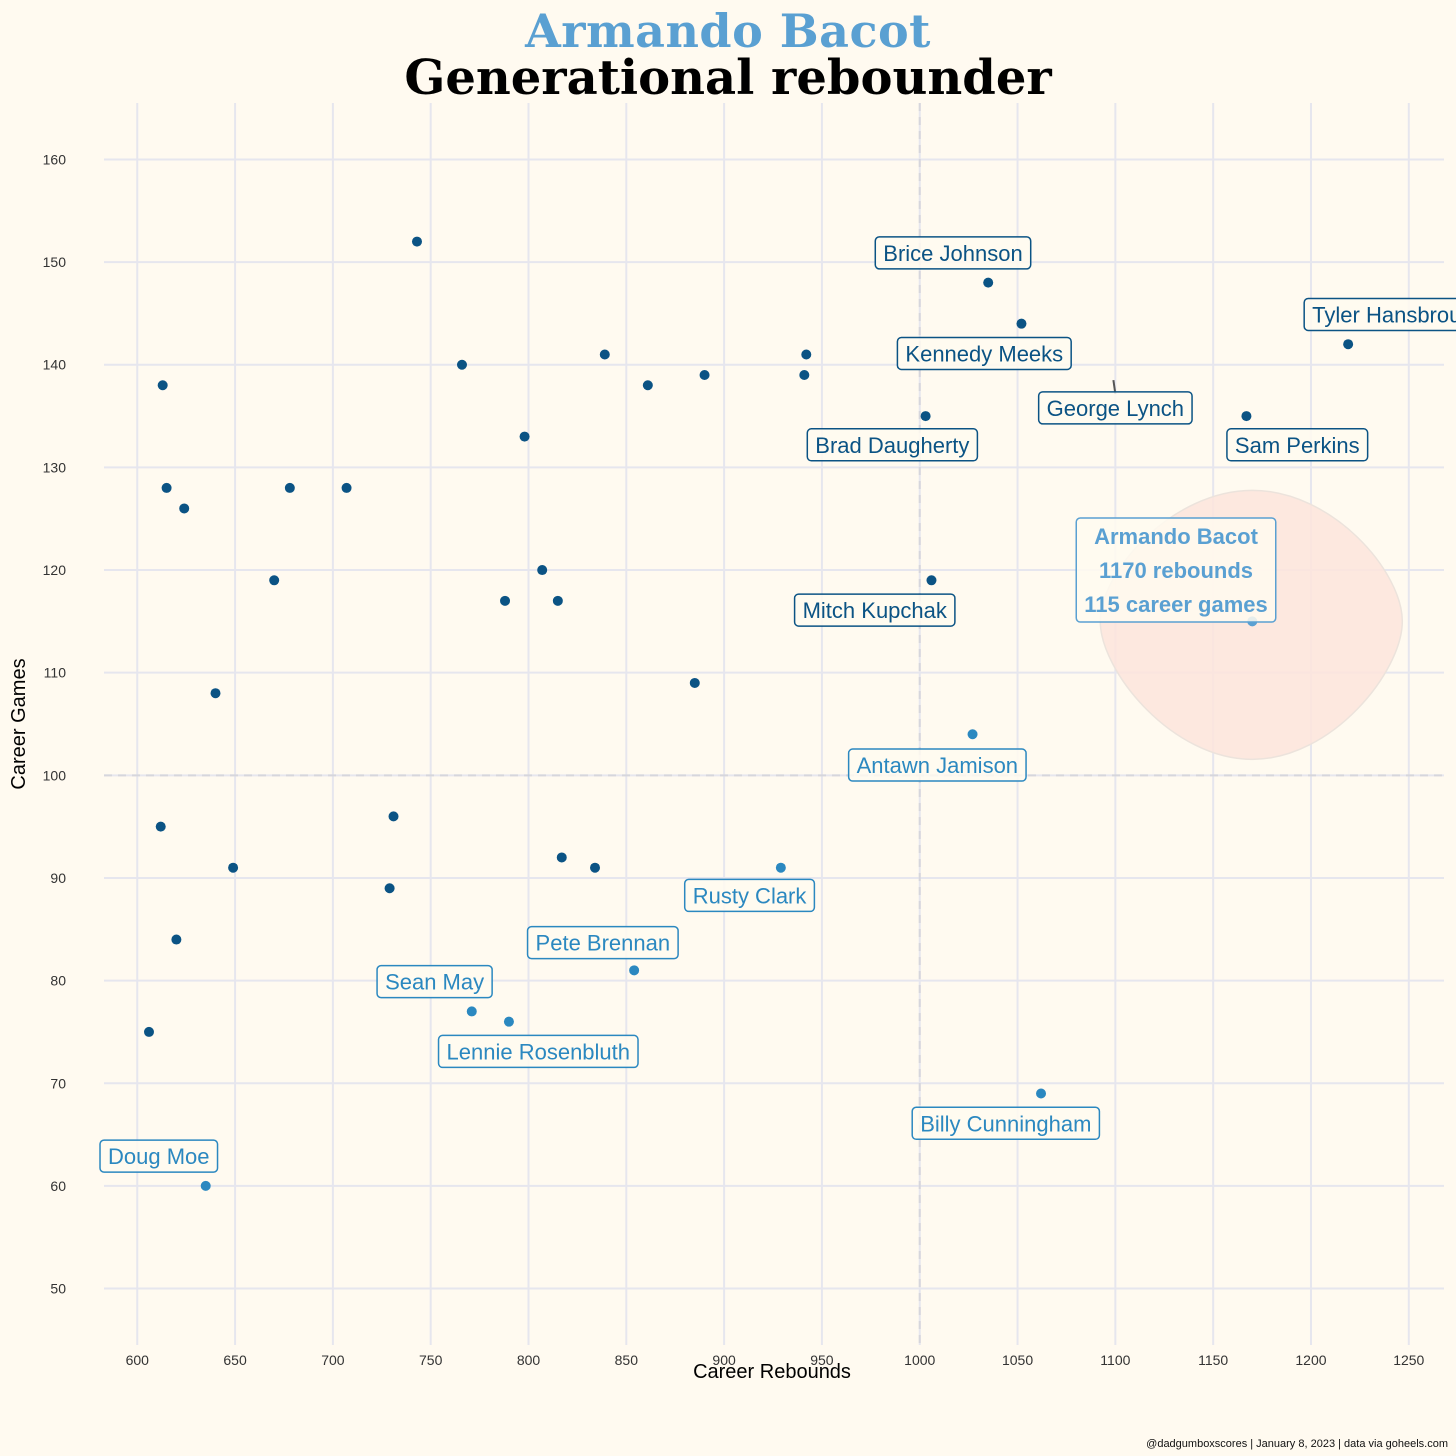 The width and height of the screenshot is (1456, 1456). Describe the element at coordinates (55, 467) in the screenshot. I see `y-tick-label: 130` at that location.